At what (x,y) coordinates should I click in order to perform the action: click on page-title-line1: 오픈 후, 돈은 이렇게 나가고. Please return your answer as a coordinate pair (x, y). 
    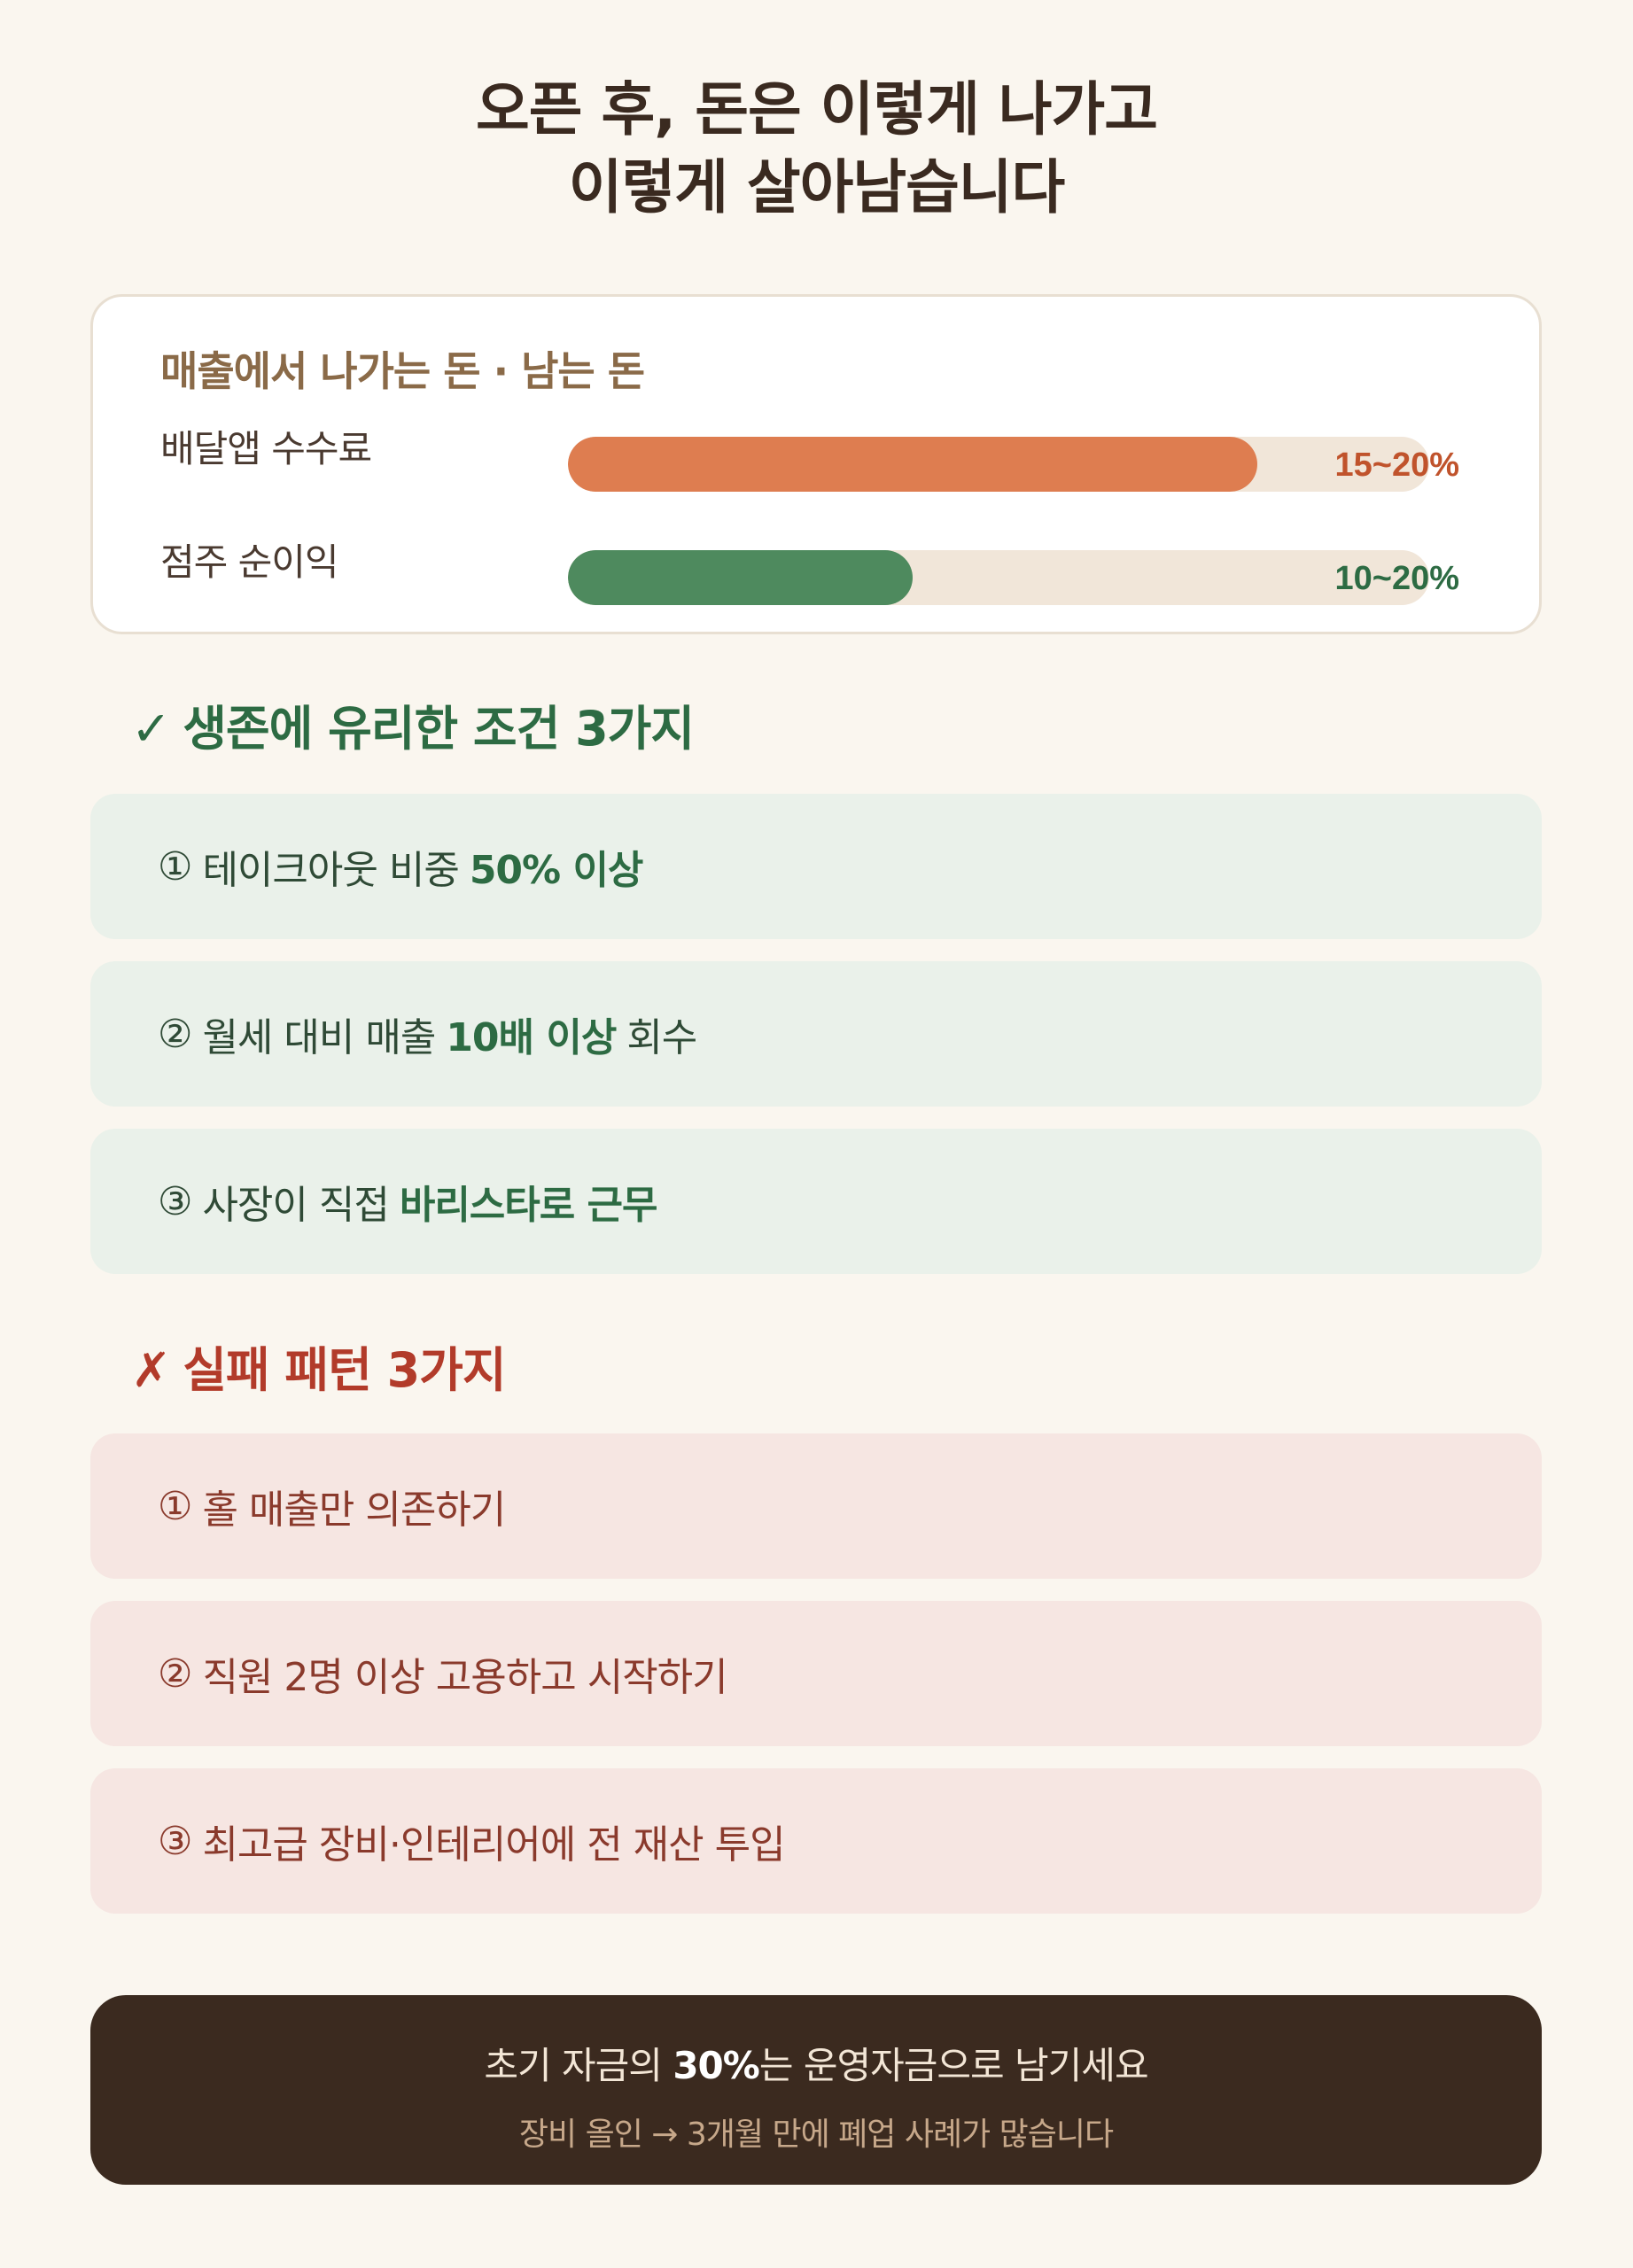
    Looking at the image, I should click on (817, 109).